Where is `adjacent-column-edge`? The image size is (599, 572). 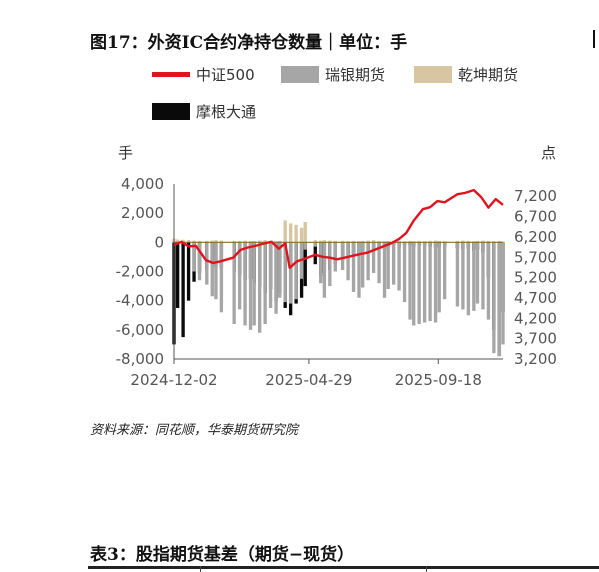 adjacent-column-edge is located at coordinates (594, 39).